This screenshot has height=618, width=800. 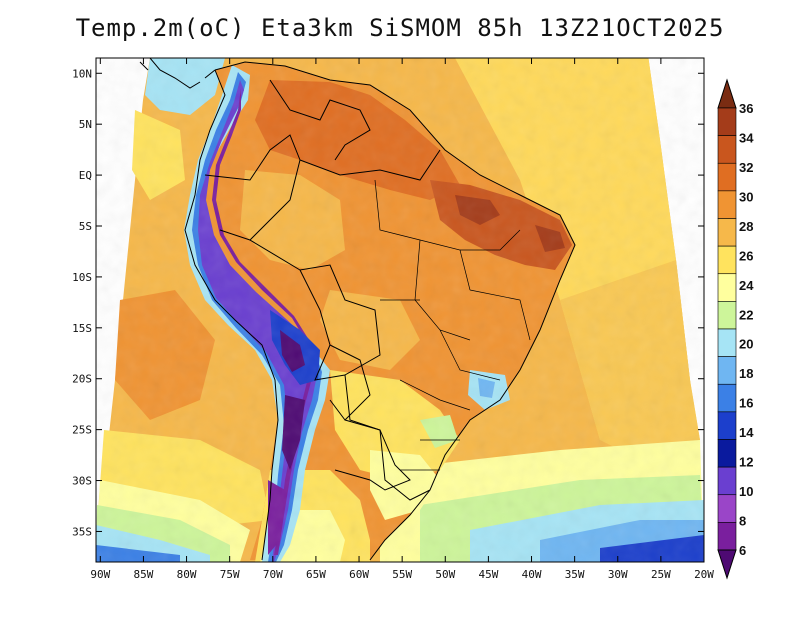 What do you see at coordinates (746, 432) in the screenshot?
I see `colorbar-label: 14` at bounding box center [746, 432].